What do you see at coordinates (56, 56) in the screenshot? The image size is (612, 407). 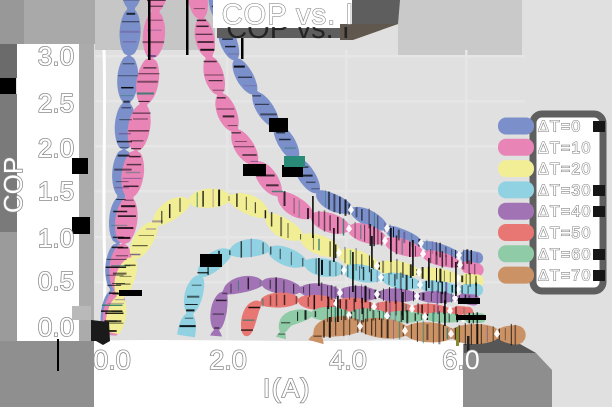 I see `svg-text: 3.0` at bounding box center [56, 56].